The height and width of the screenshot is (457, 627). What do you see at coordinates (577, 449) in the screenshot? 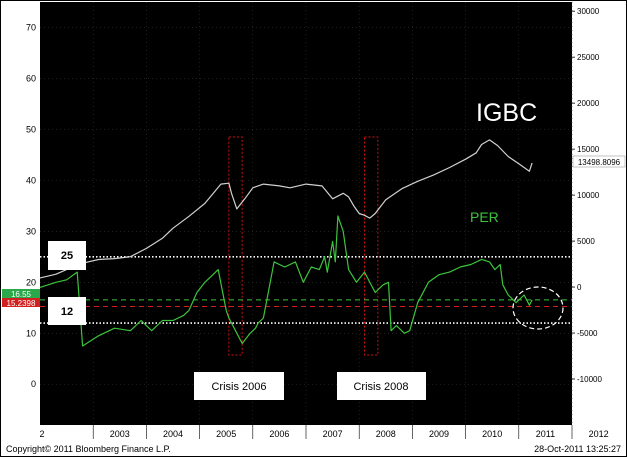
I see `date-stamp: 28-Oct-2011 13:25:27` at bounding box center [577, 449].